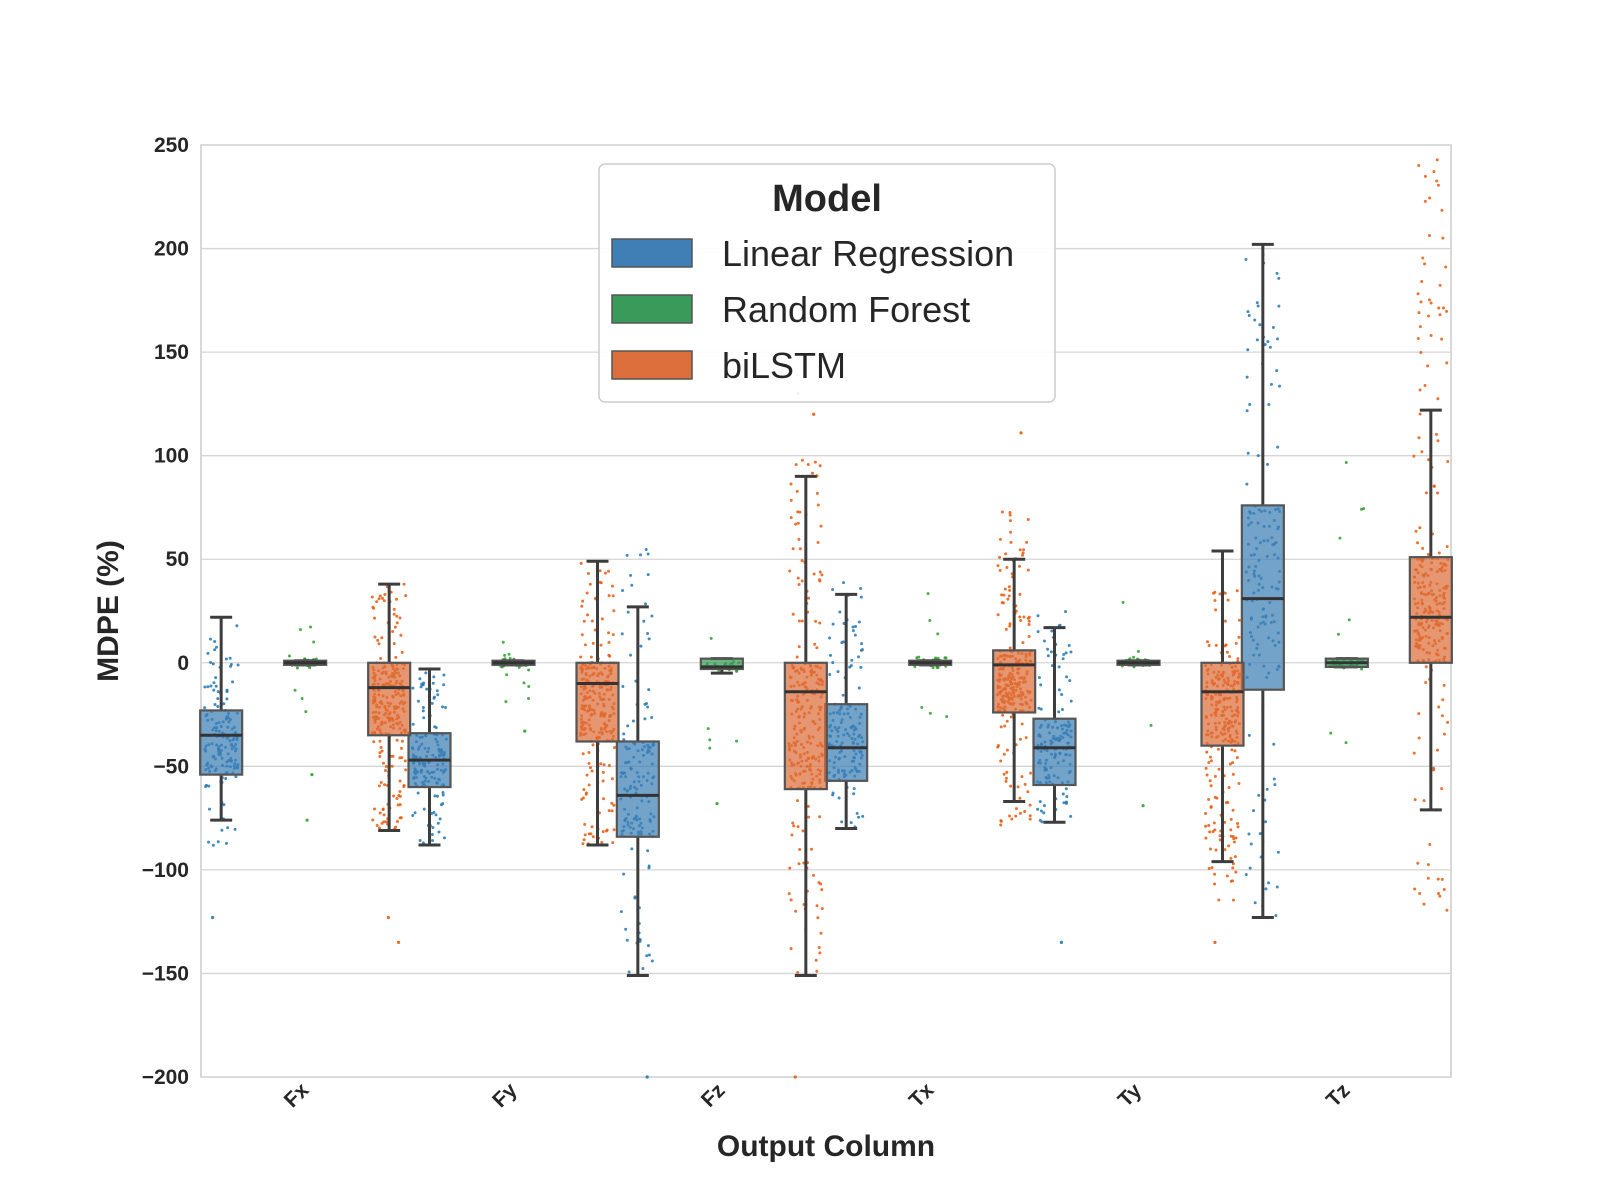  What do you see at coordinates (177, 559) in the screenshot?
I see `y-tick-label: 50` at bounding box center [177, 559].